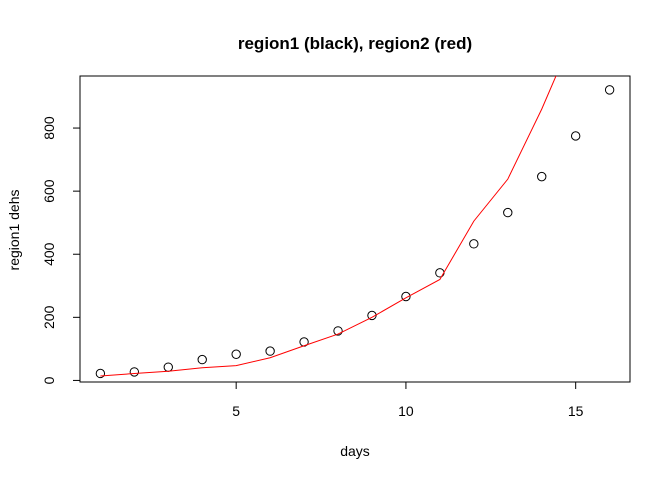 This screenshot has width=672, height=480. Describe the element at coordinates (355, 451) in the screenshot. I see `x-axis-label: days` at that location.